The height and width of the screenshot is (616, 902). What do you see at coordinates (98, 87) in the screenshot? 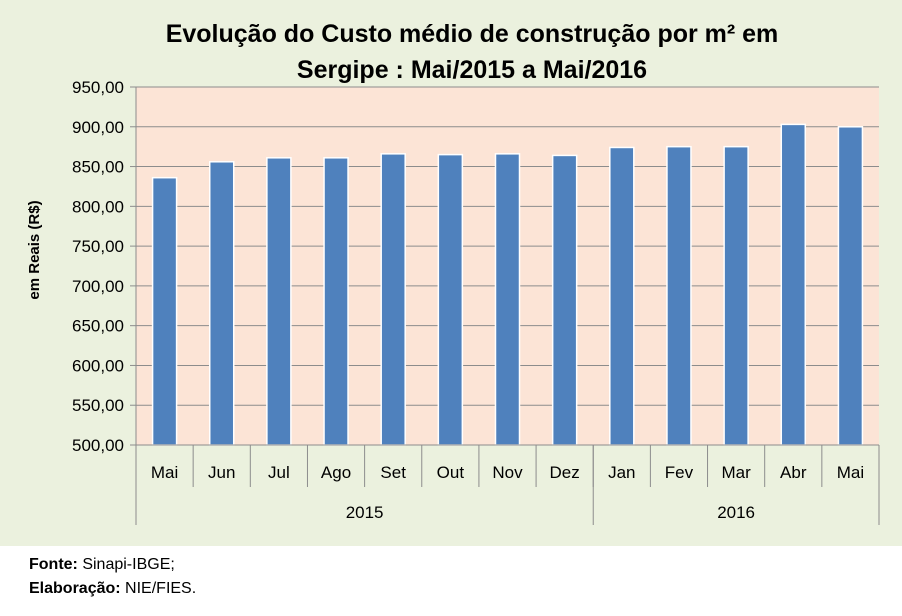
I see `y-tick-label: 950,00` at bounding box center [98, 87].